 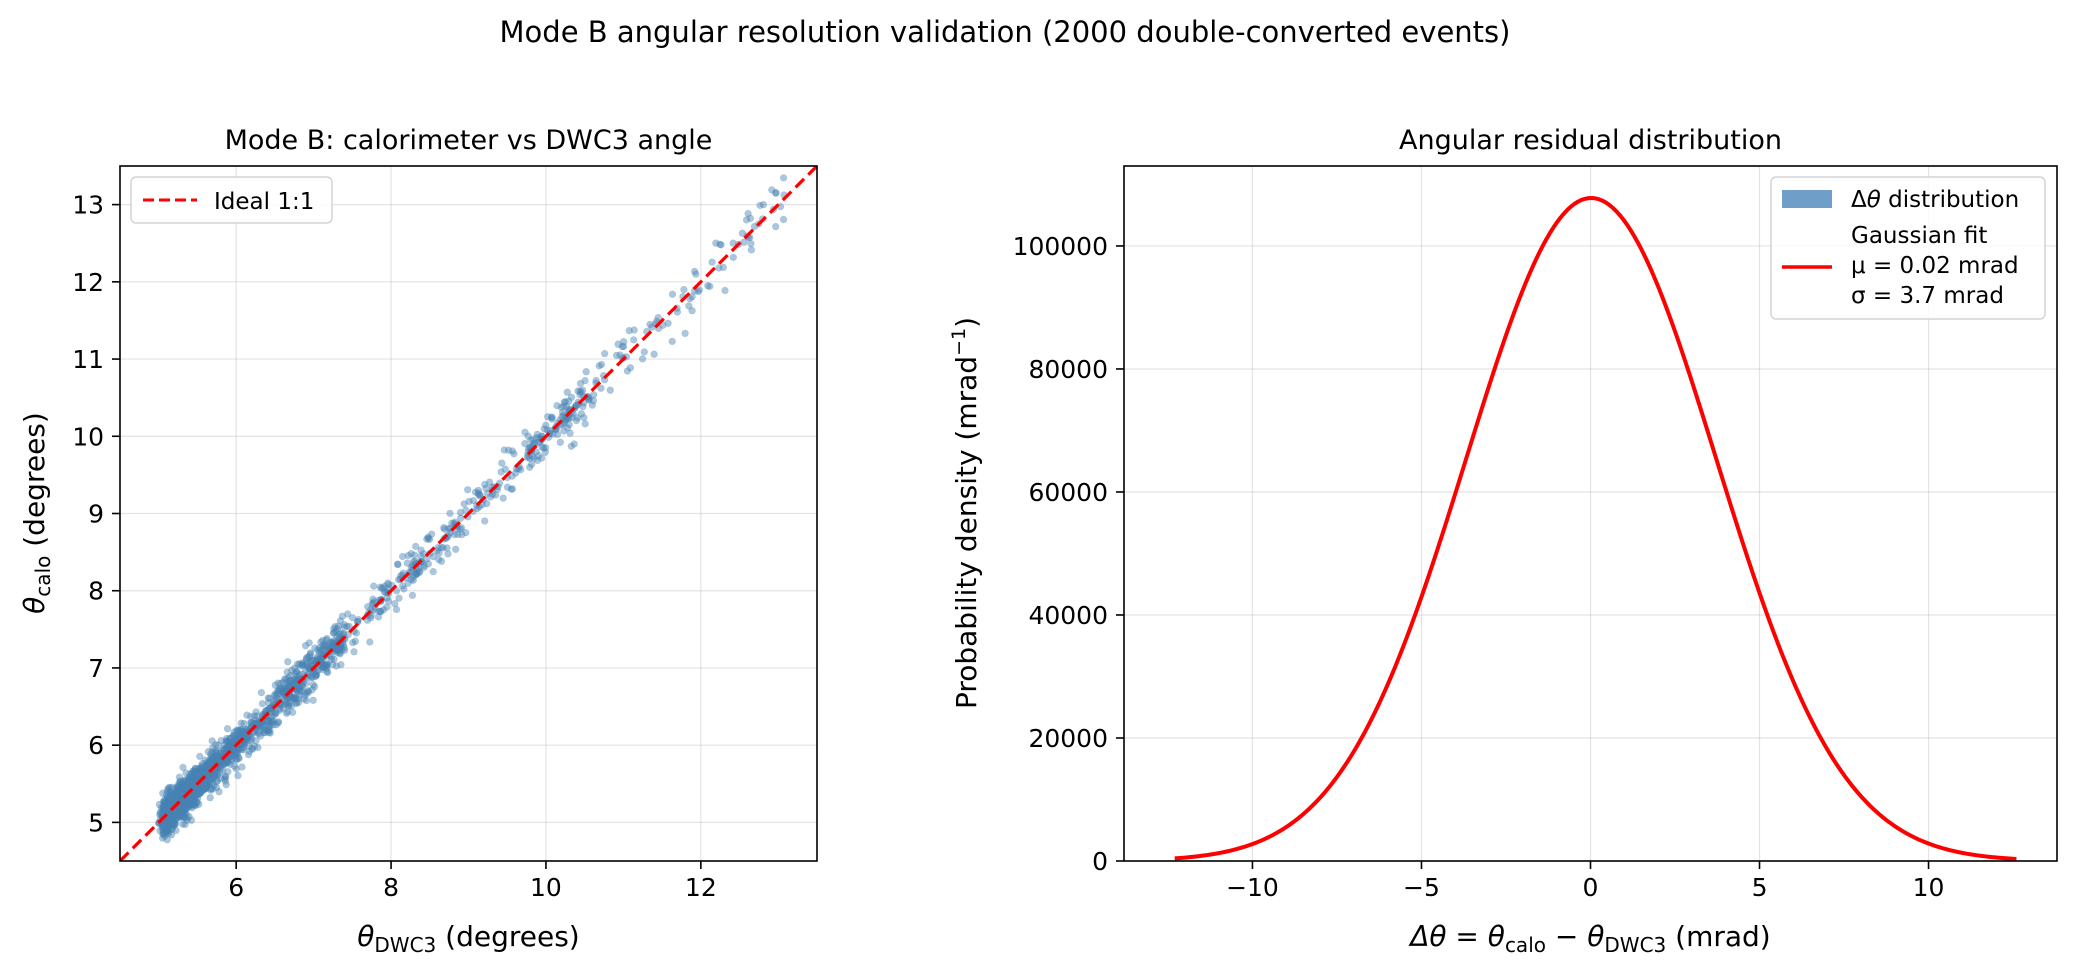 I want to click on histogram-legend-swatch, so click(x=1807, y=199).